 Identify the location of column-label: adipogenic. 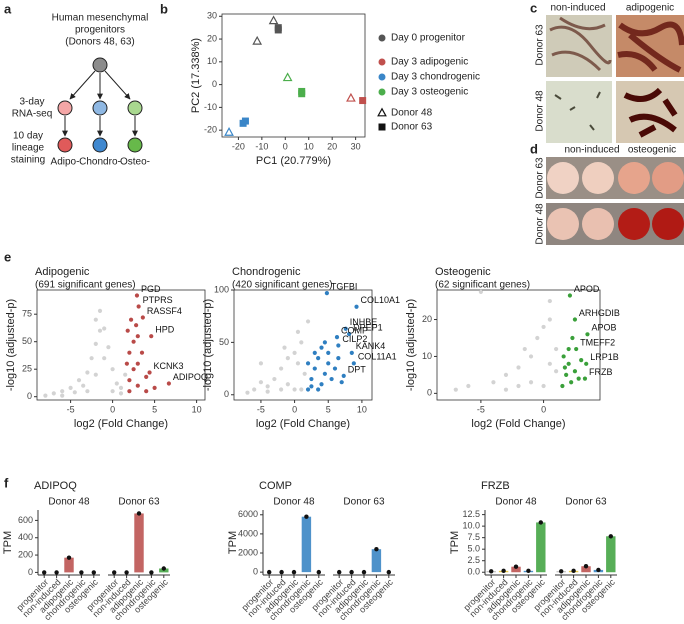
(650, 8).